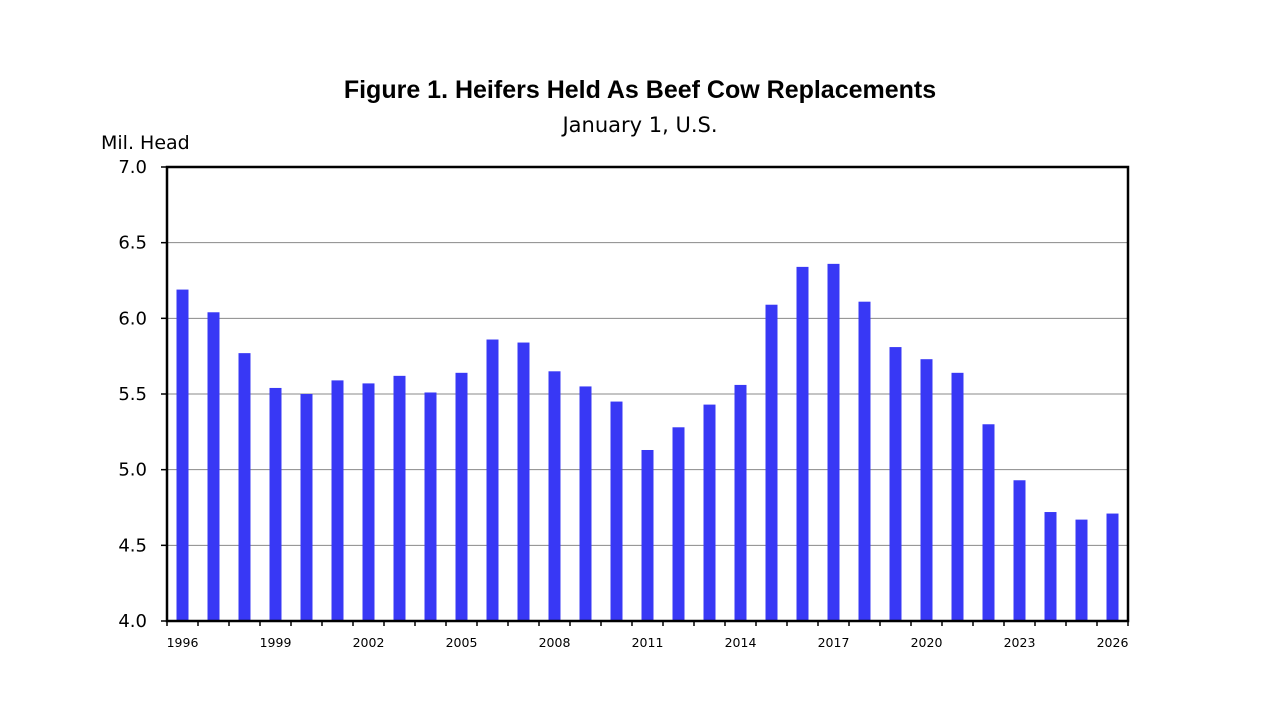 Image resolution: width=1280 pixels, height=720 pixels. I want to click on bar-2015, so click(771, 462).